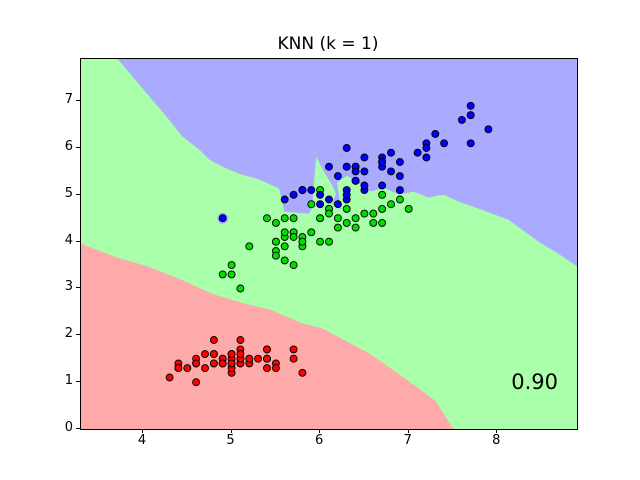 The height and width of the screenshot is (480, 640). I want to click on y-tick-label: 5, so click(68, 193).